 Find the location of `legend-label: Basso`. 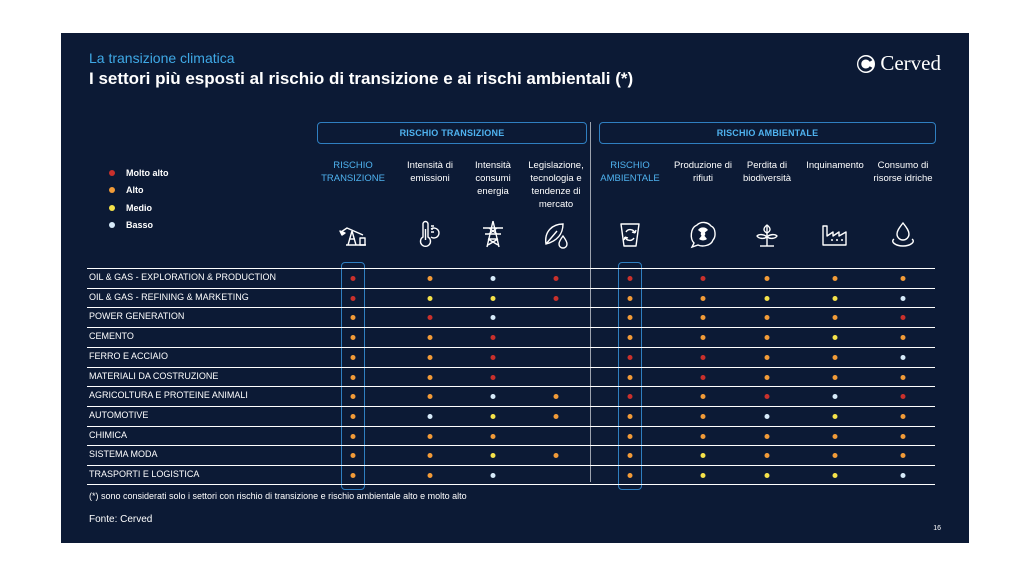

legend-label: Basso is located at coordinates (140, 225).